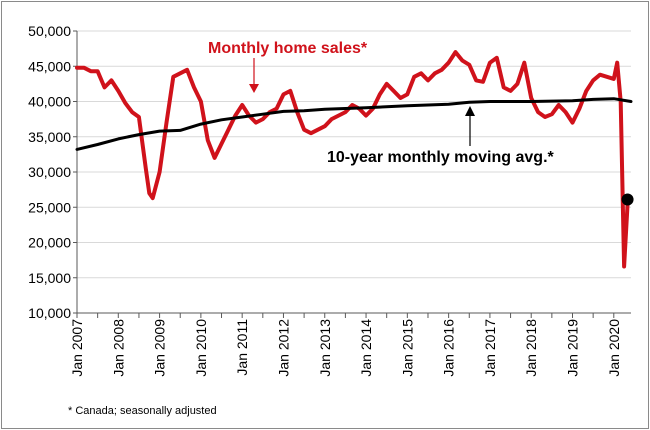  What do you see at coordinates (49, 137) in the screenshot?
I see `y-tick-label: 35,000` at bounding box center [49, 137].